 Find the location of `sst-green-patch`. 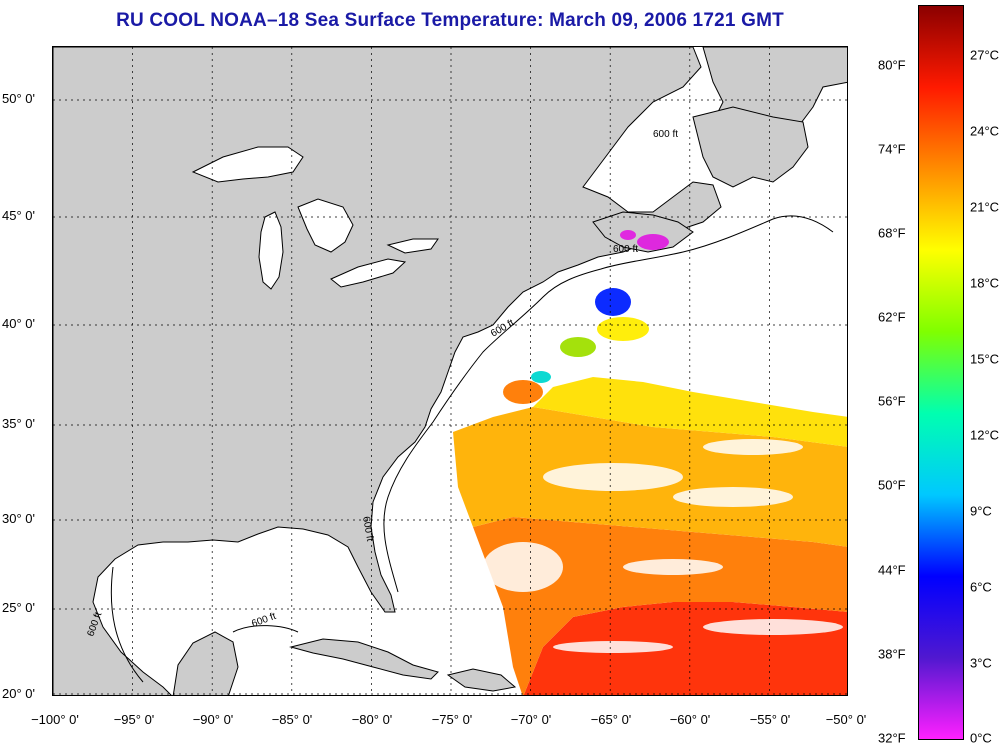

sst-green-patch is located at coordinates (578, 347).